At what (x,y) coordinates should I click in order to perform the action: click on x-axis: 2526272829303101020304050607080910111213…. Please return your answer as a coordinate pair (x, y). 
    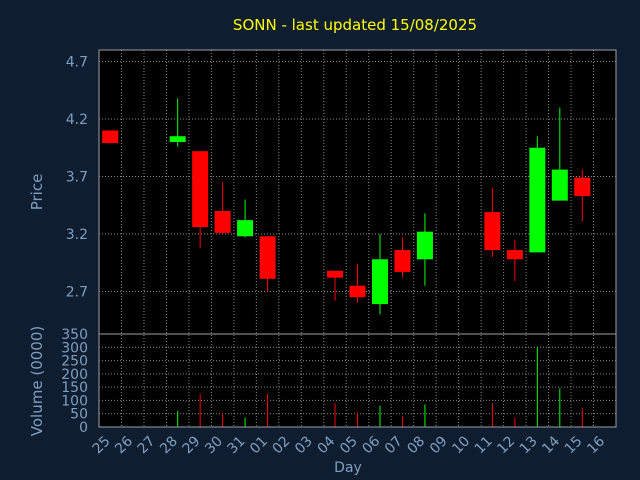
    Looking at the image, I should click on (349, 445).